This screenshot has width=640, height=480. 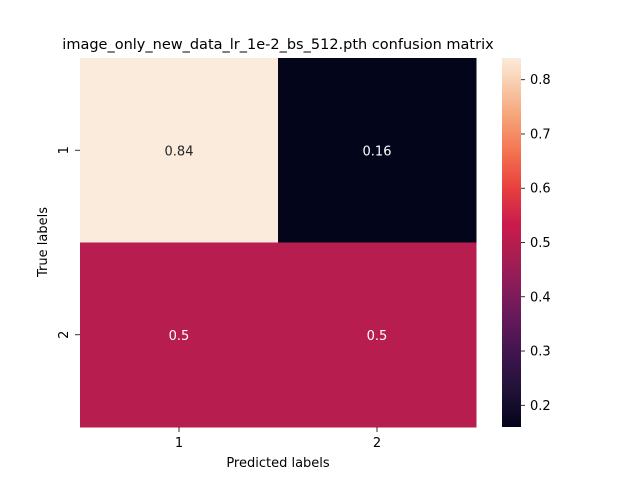 I want to click on colorbar-tick-label: 0.3, so click(x=540, y=352).